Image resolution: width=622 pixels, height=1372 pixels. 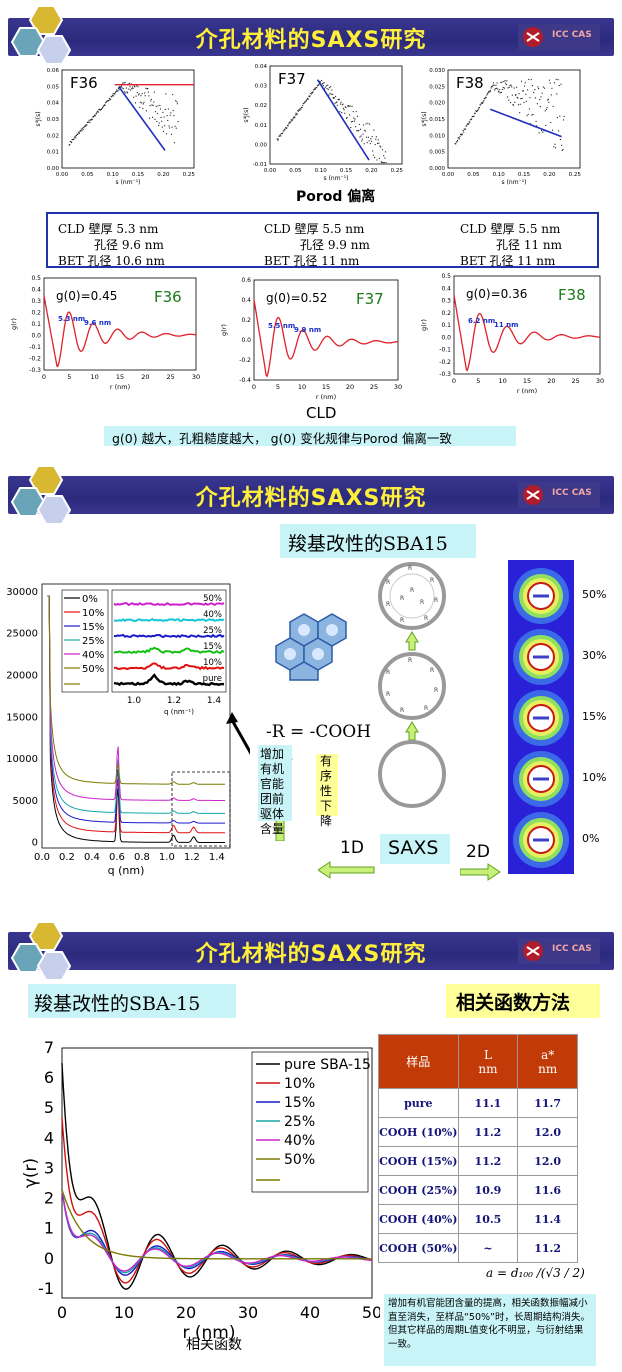 What do you see at coordinates (514, 182) in the screenshot?
I see `x-axis-label: s (nm⁻¹)` at bounding box center [514, 182].